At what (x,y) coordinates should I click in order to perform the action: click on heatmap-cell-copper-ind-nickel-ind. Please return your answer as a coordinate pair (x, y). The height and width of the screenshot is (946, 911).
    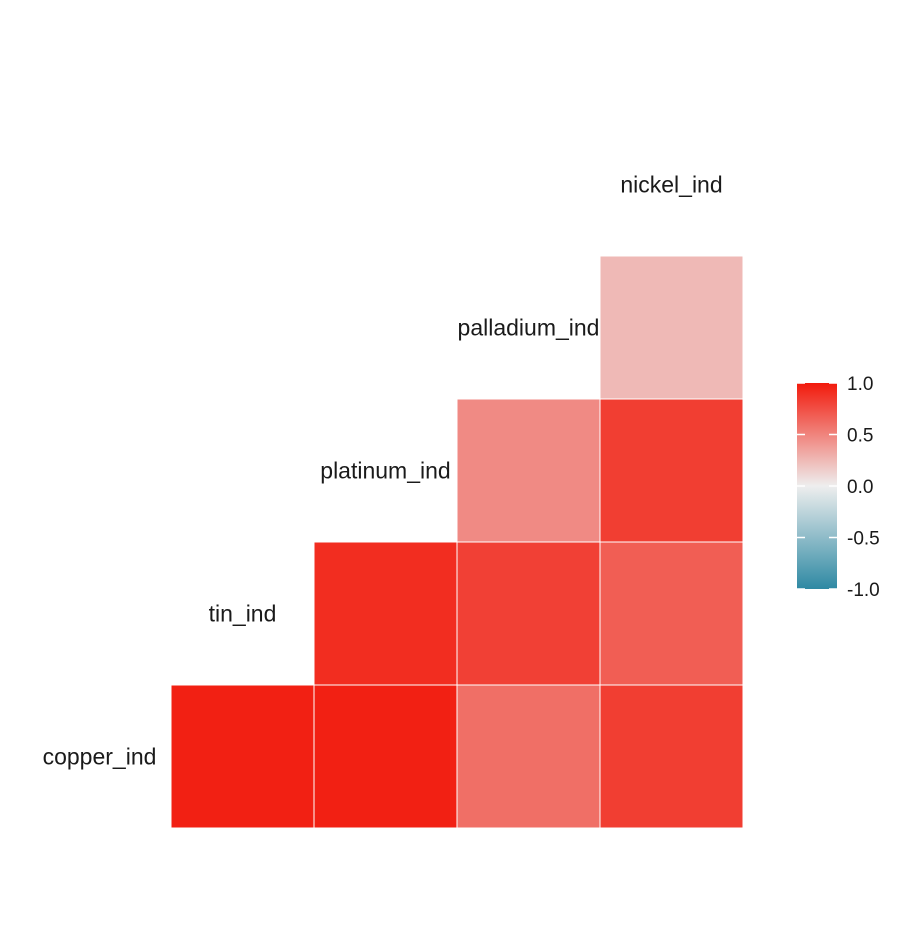
    Looking at the image, I should click on (671, 756).